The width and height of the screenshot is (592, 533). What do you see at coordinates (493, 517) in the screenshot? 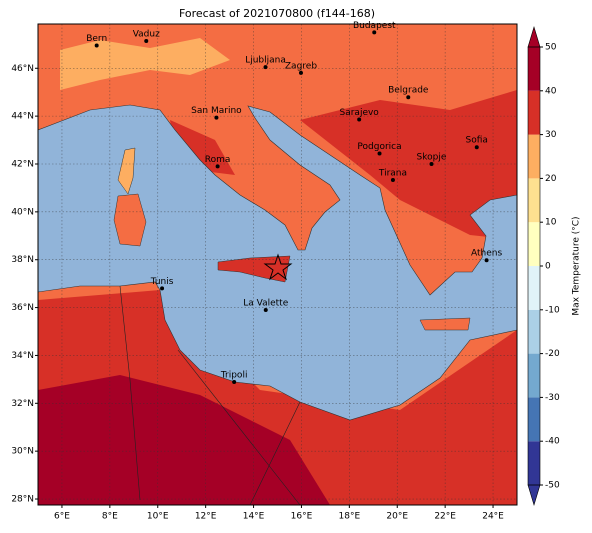
I see `x-tick-label: 24°E` at bounding box center [493, 517].